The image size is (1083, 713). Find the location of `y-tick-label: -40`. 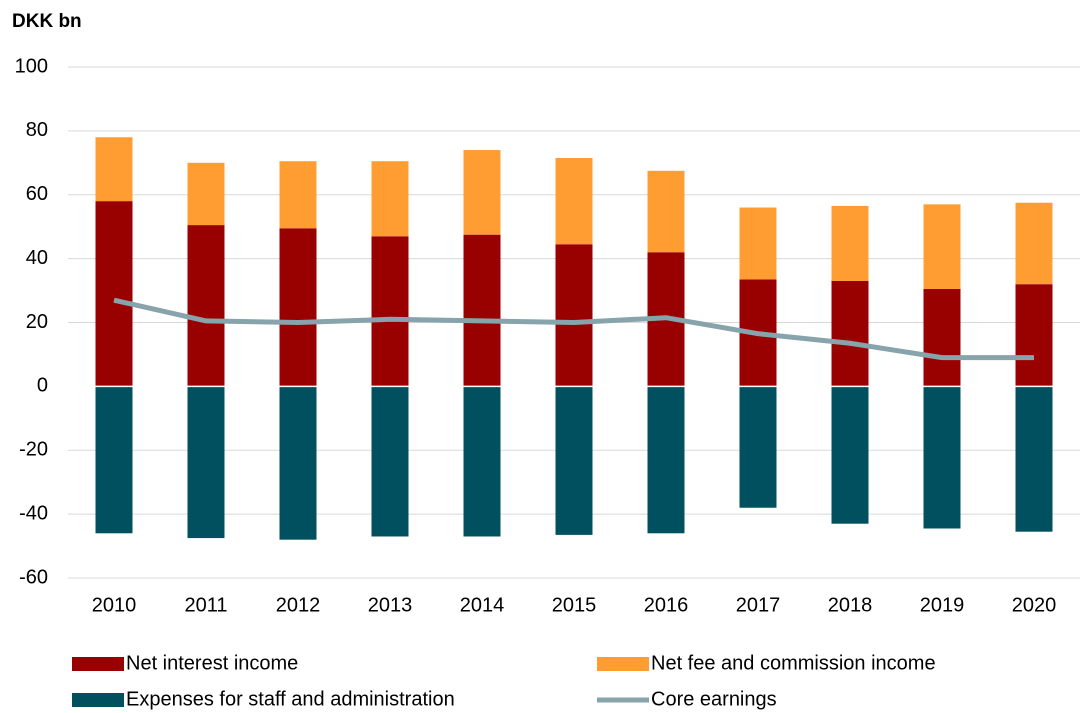

y-tick-label: -40 is located at coordinates (33, 513).